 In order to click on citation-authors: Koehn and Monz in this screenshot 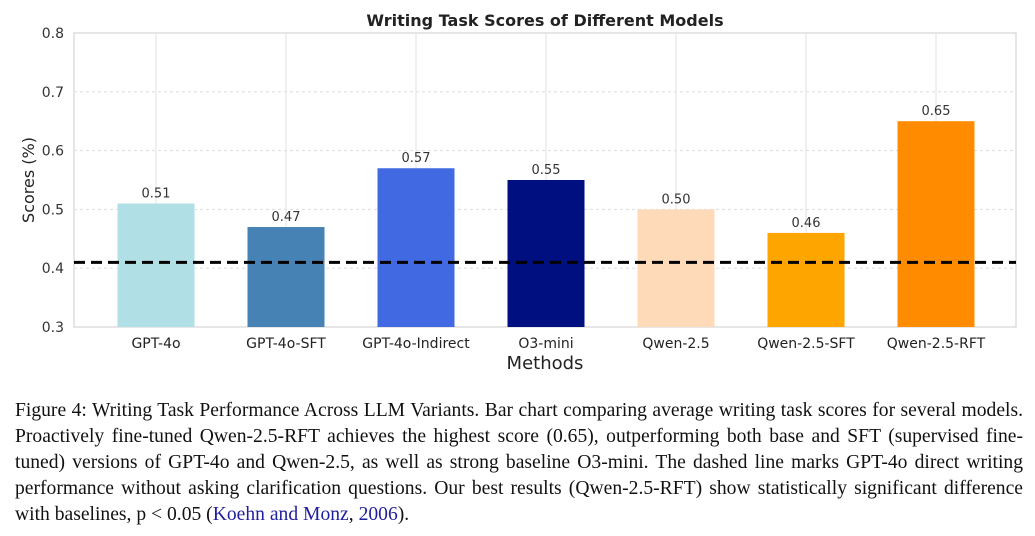, I will do `click(280, 514)`.